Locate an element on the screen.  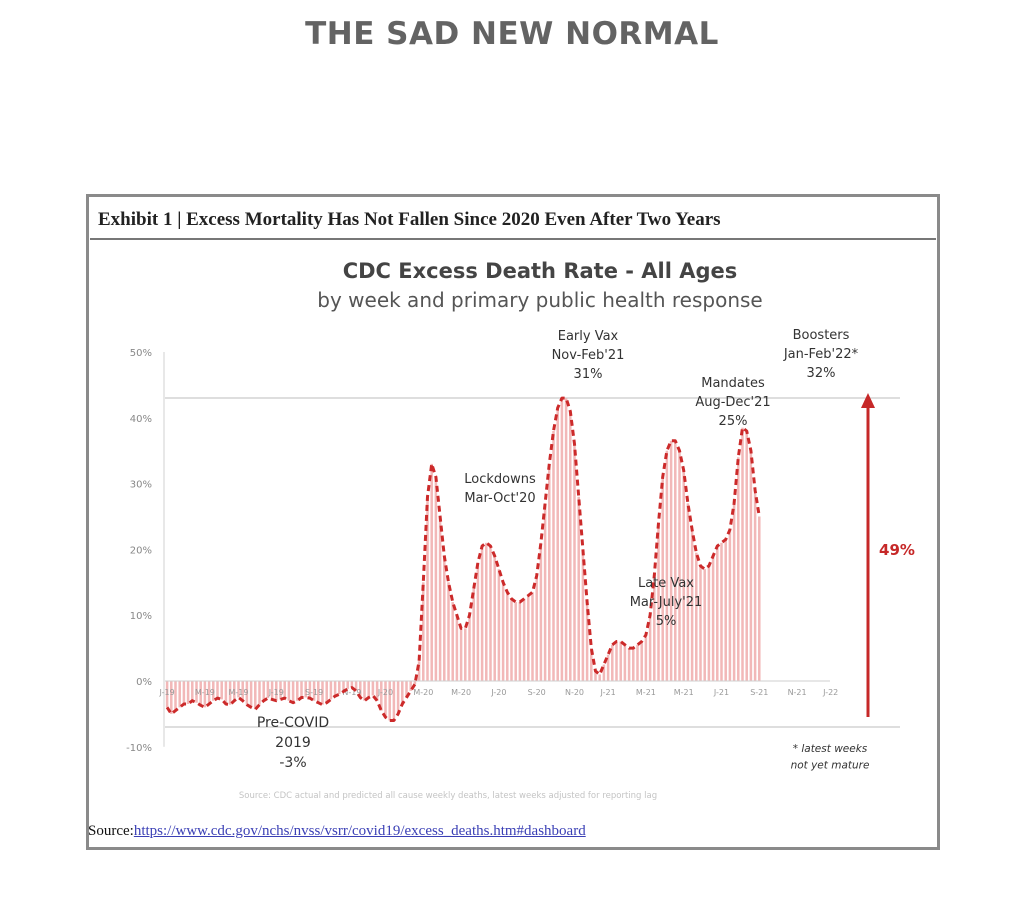
annotation-text: 25% is located at coordinates (733, 421).